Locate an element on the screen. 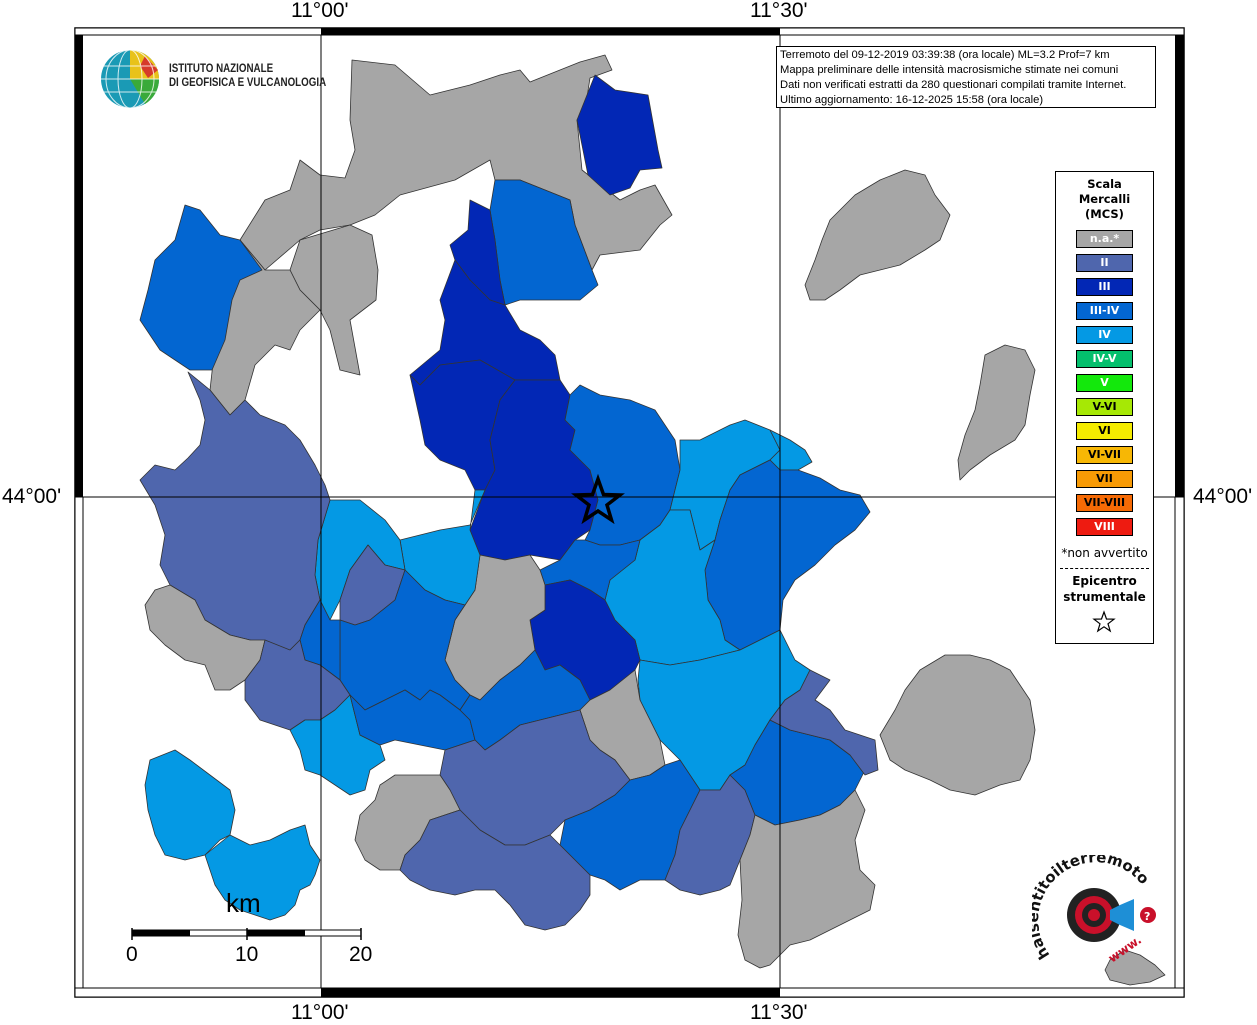 Image resolution: width=1257 pixels, height=1025 pixels. legend-title-line3: (MCS) is located at coordinates (1104, 214).